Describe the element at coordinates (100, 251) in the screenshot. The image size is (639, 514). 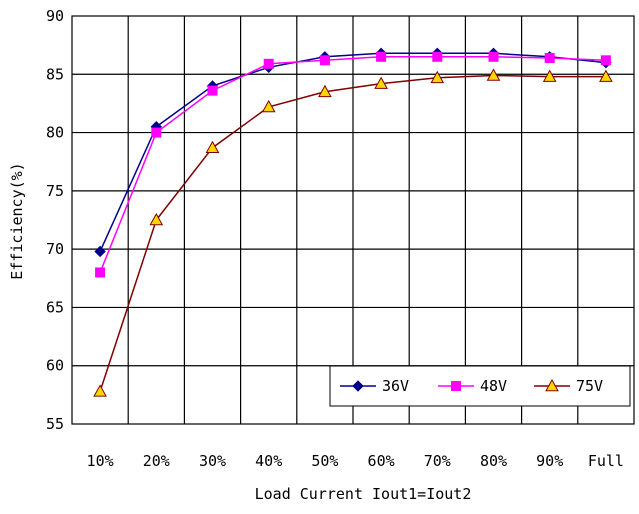
I see `data-point-36V` at that location.